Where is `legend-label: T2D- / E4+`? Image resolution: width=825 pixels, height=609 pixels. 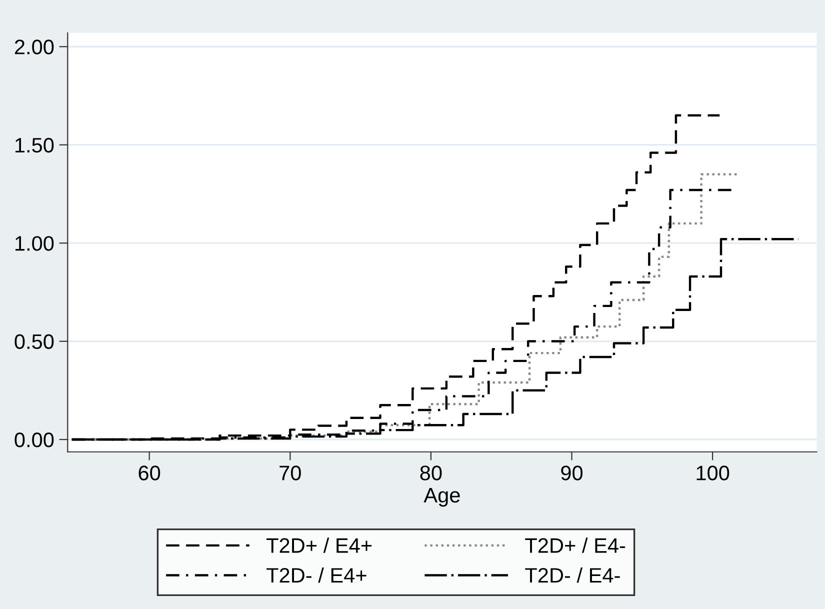
legend-label: T2D- / E4+ is located at coordinates (316, 575).